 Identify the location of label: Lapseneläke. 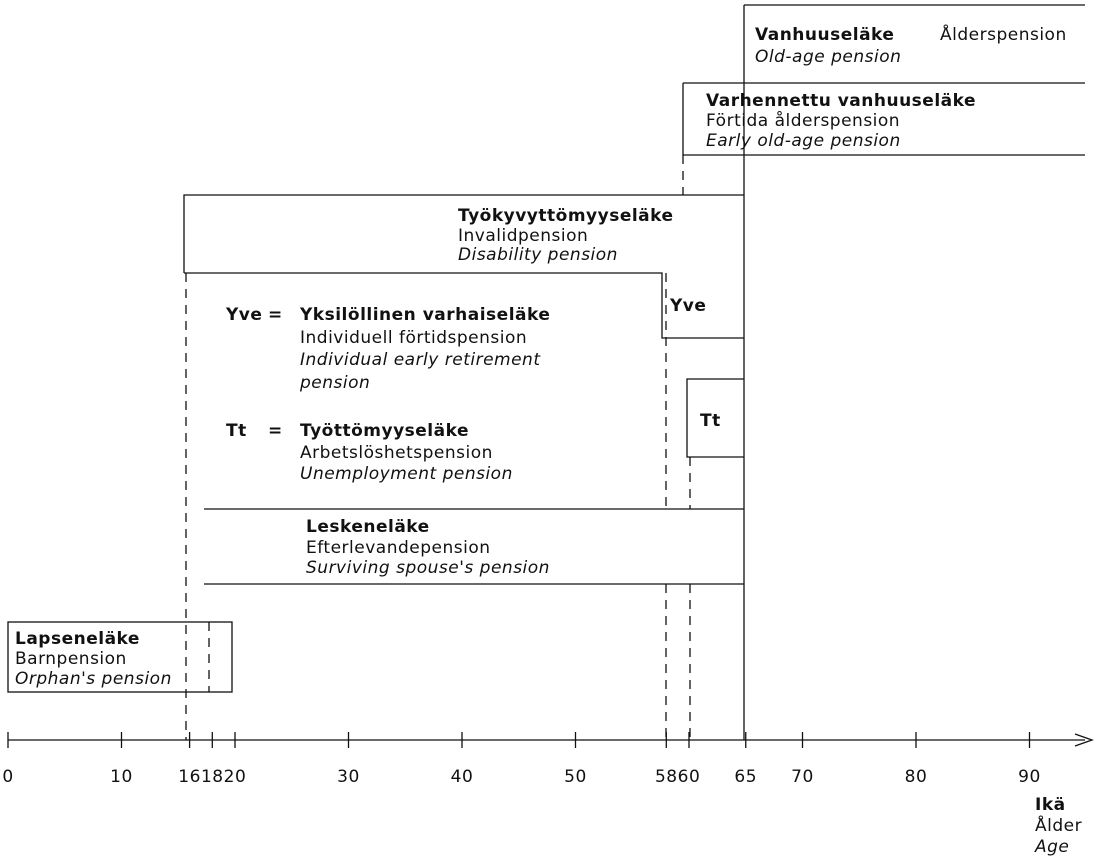
(77, 639).